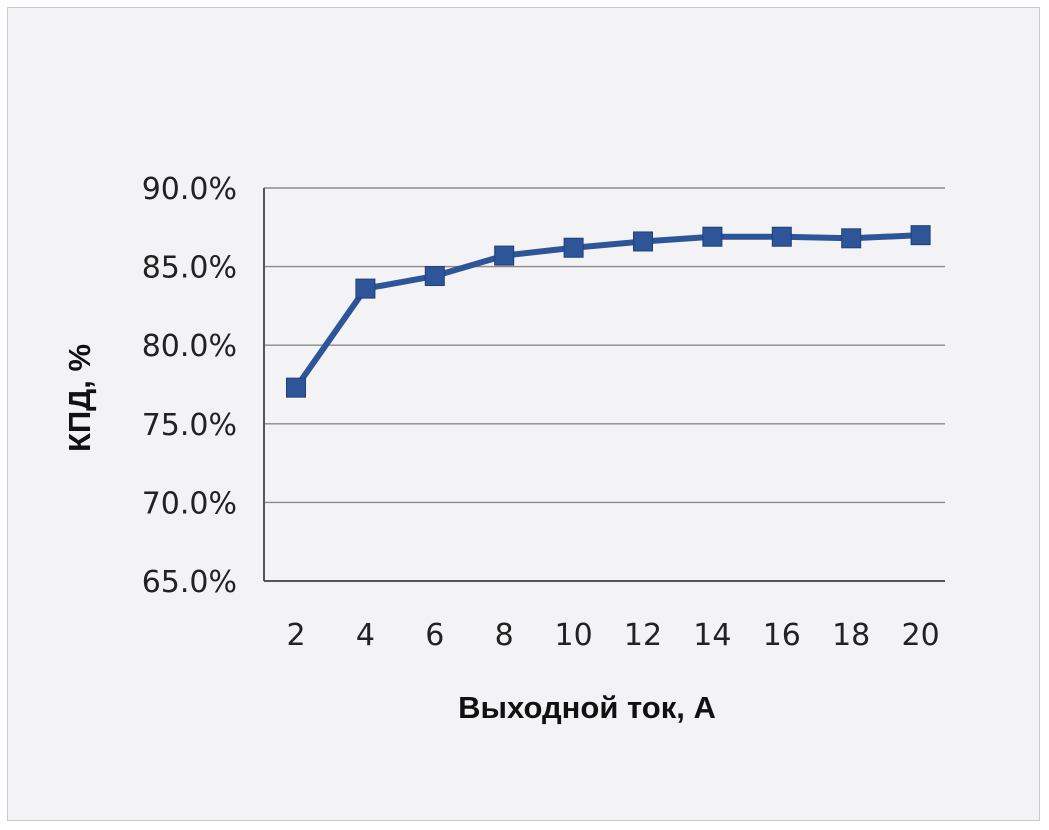 Image resolution: width=1049 pixels, height=830 pixels. Describe the element at coordinates (295, 635) in the screenshot. I see `x-tick-label: 2` at that location.